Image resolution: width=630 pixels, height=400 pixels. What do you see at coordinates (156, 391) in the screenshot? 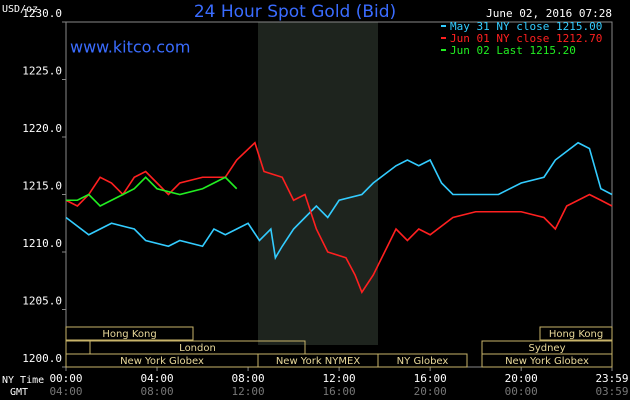
I see `x2-tick-label: 08:00` at bounding box center [156, 391].